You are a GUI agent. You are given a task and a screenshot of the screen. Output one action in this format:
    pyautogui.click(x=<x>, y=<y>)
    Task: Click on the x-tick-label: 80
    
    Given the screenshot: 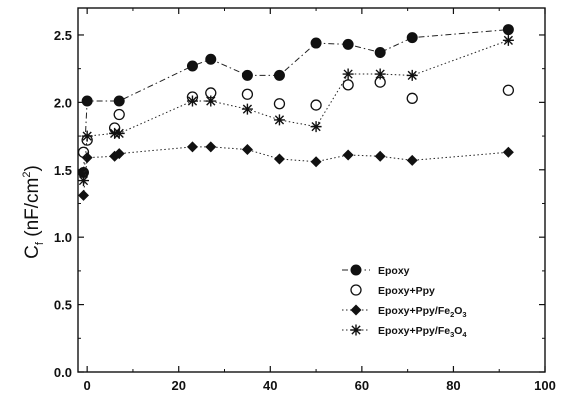 What is the action you would take?
    pyautogui.click(x=453, y=385)
    